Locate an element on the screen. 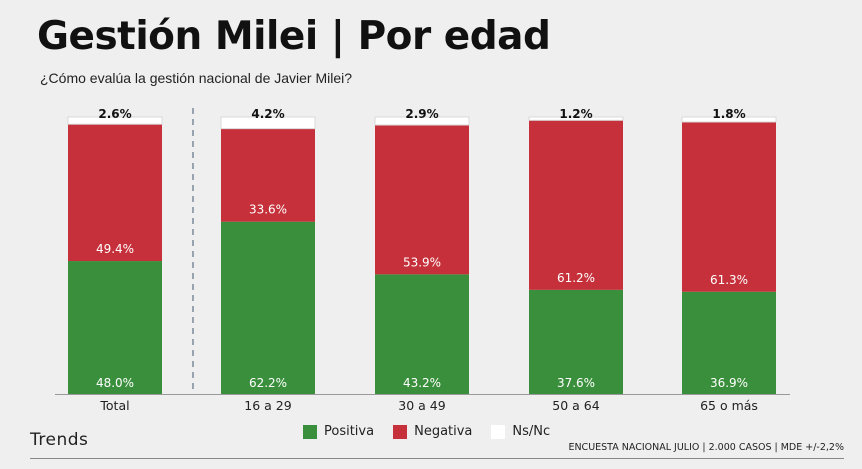 The width and height of the screenshot is (862, 469). data-label-nsnc-total: 2.6% is located at coordinates (114, 114).